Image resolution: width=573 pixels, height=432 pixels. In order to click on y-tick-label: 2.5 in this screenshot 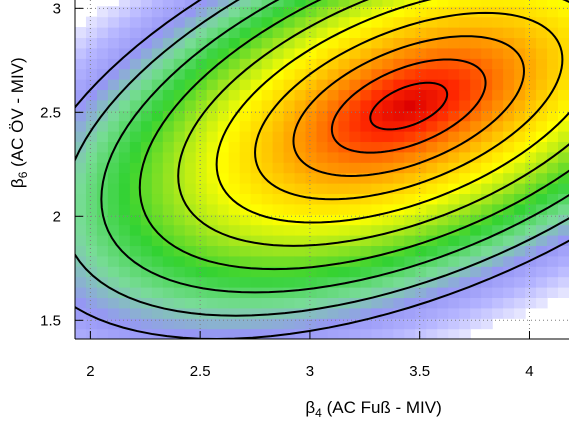, I will do `click(50, 112)`.